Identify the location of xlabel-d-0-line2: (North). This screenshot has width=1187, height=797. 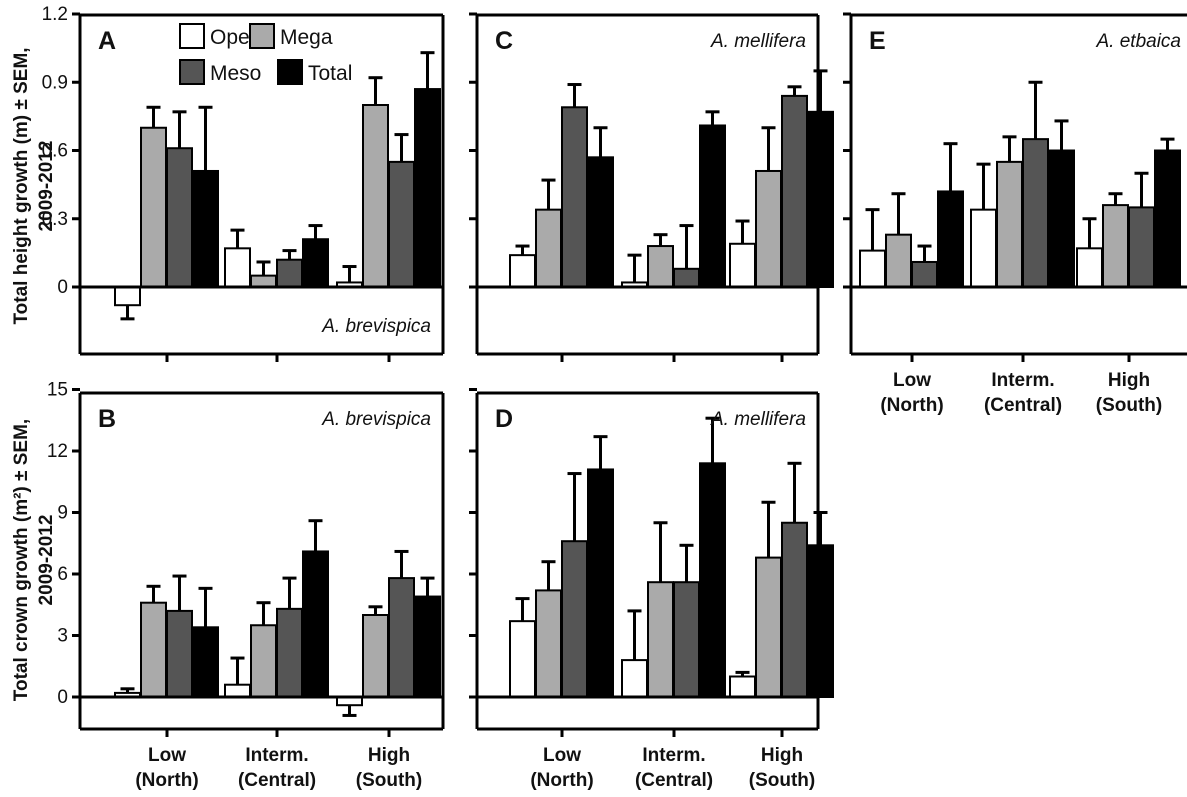
(561, 780).